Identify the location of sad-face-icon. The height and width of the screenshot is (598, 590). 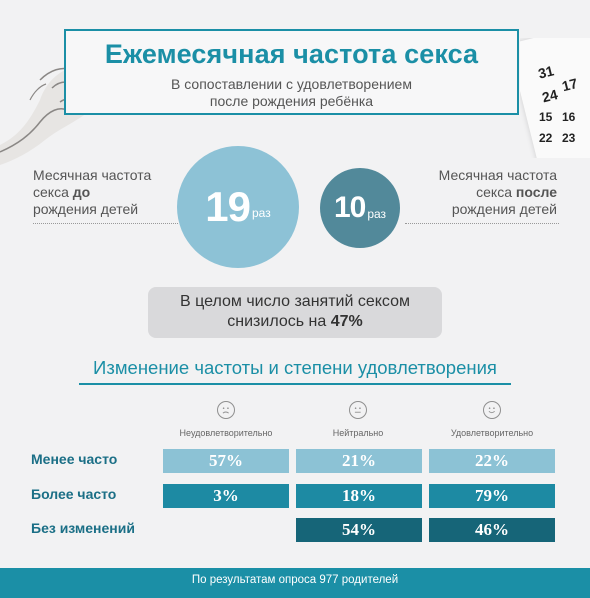
(226, 410).